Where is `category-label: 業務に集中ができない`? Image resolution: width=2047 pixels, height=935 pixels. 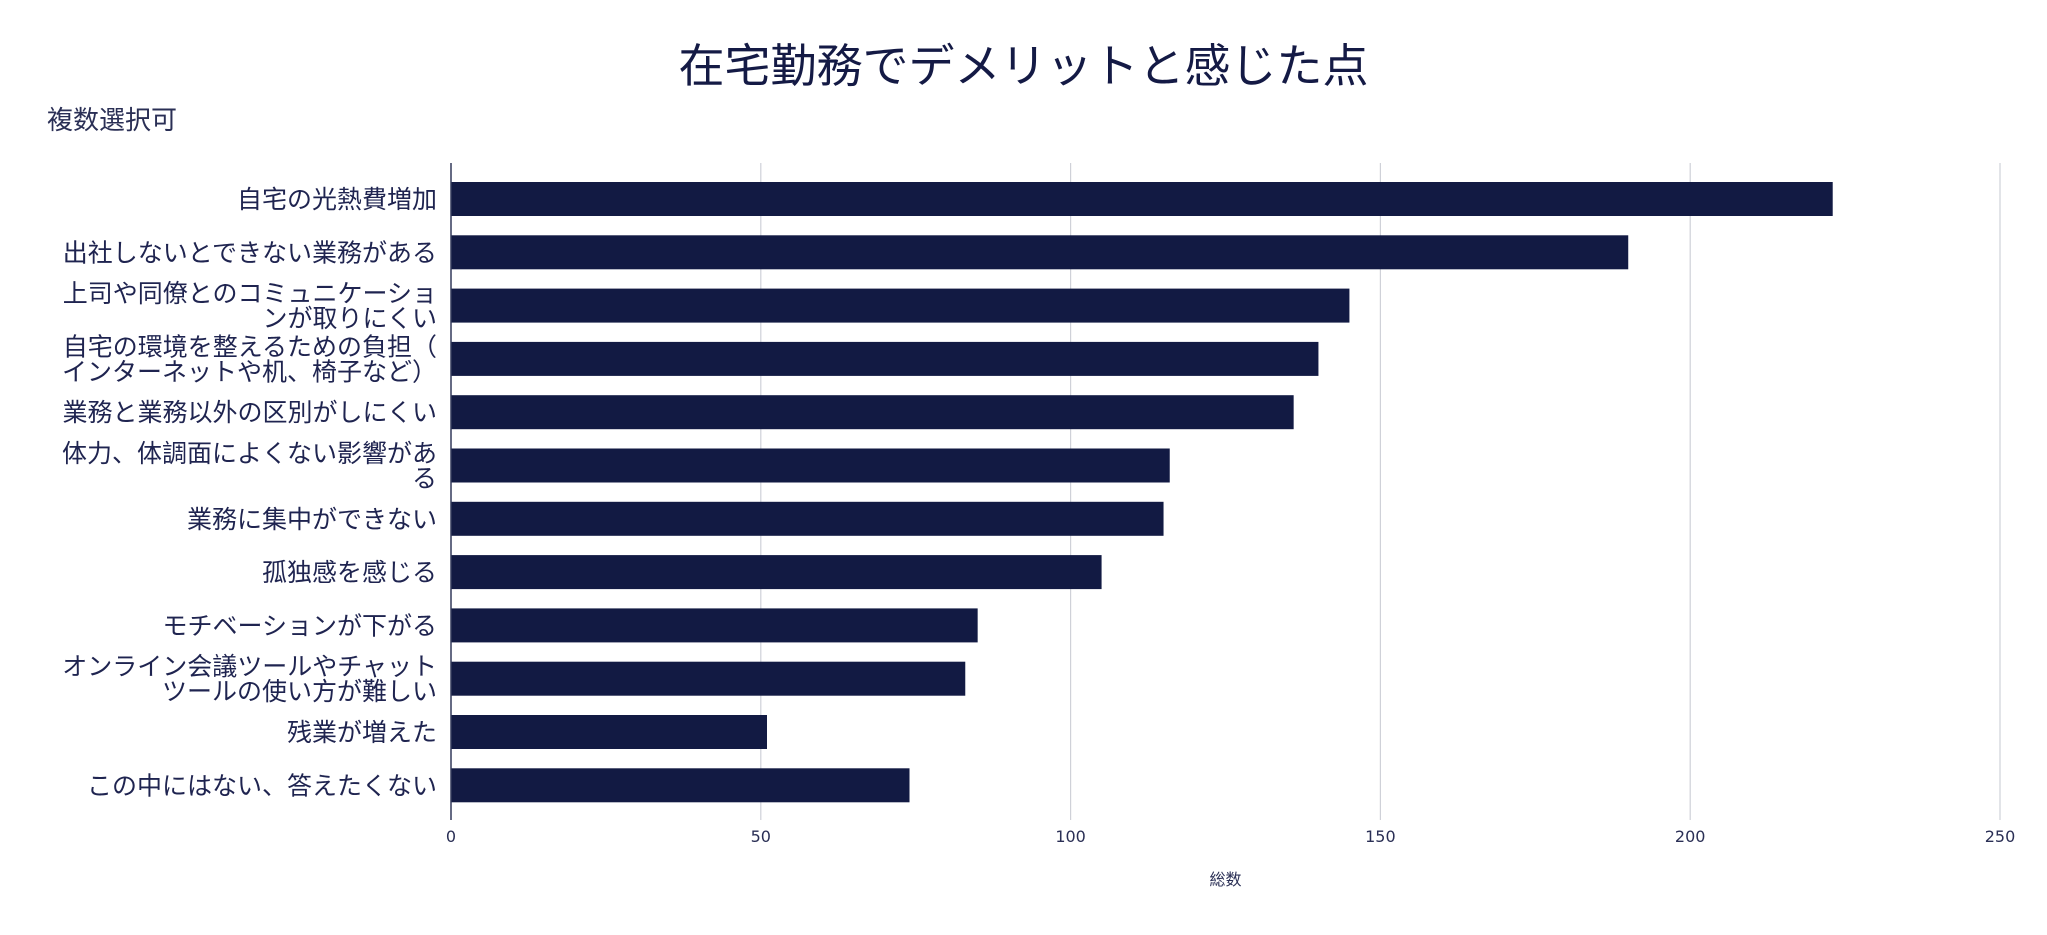 category-label: 業務に集中ができない is located at coordinates (312, 519).